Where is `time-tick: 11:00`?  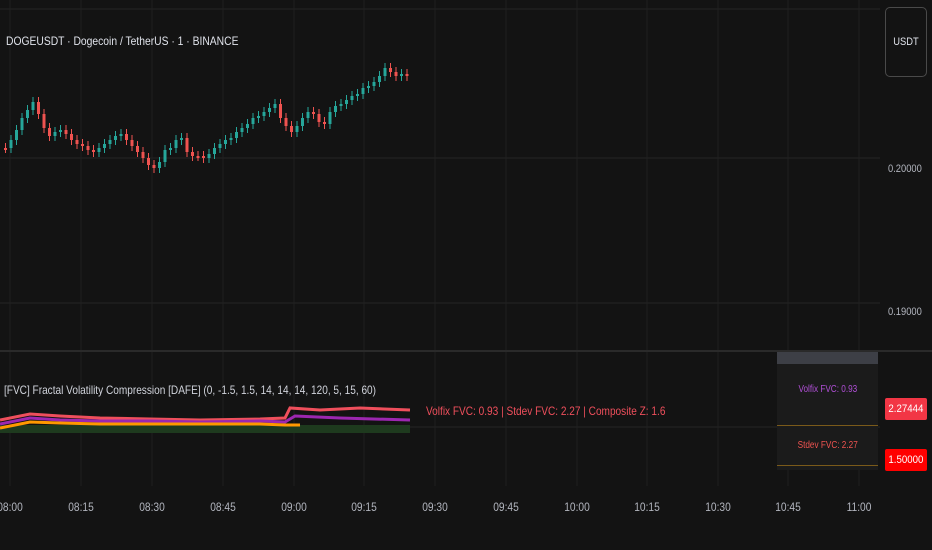
time-tick: 11:00 is located at coordinates (859, 507).